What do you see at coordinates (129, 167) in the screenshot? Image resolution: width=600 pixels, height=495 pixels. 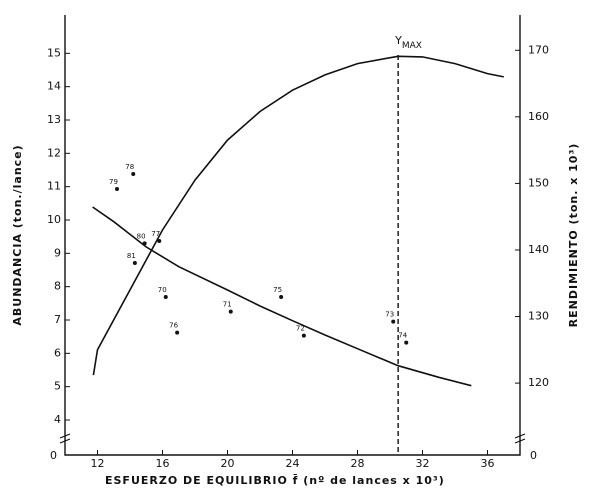 I see `point-label: 78` at bounding box center [129, 167].